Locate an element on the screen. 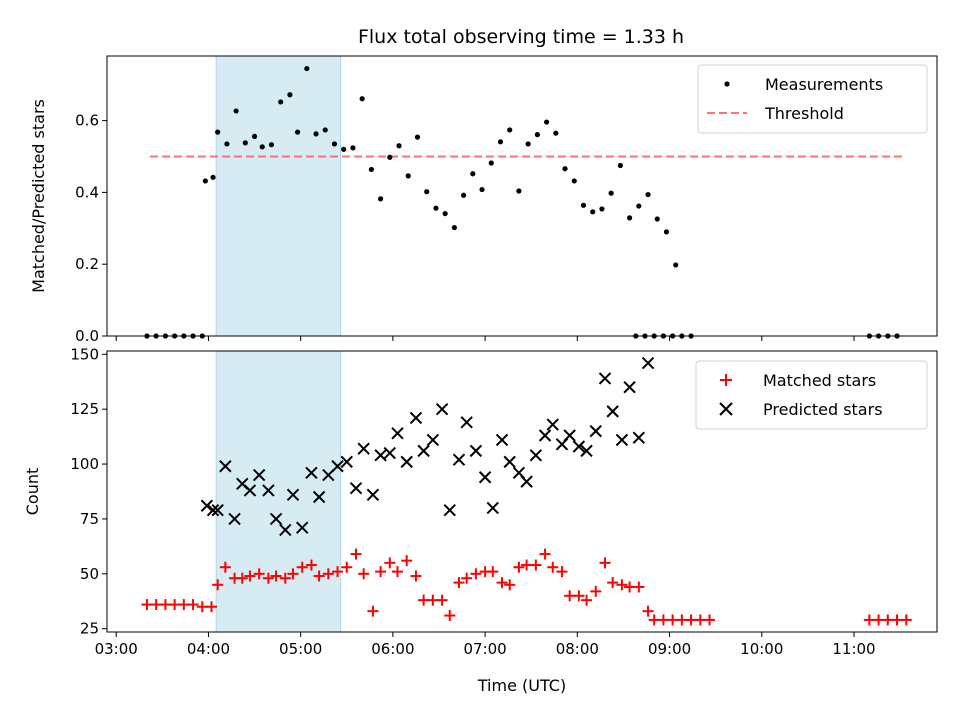  bottom-legend: Matched stars Predicted stars is located at coordinates (811, 395).